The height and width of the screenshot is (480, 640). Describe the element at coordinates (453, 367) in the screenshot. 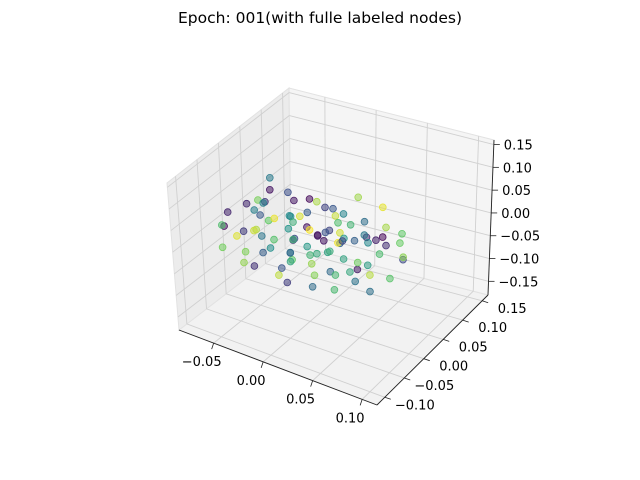

I see `y-tick-label: 0.00` at that location.